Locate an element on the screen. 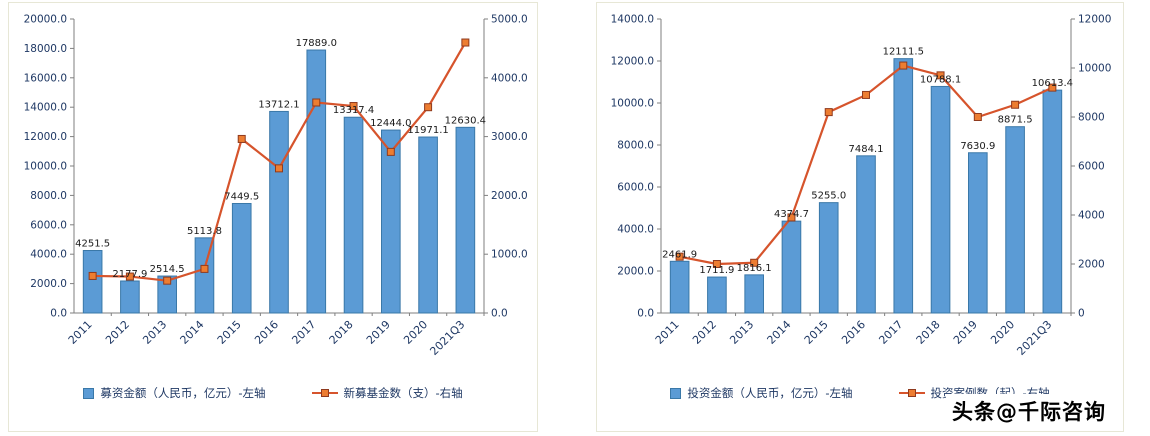 The image size is (1150, 436). right-axis-label: 3000.0 is located at coordinates (509, 137).